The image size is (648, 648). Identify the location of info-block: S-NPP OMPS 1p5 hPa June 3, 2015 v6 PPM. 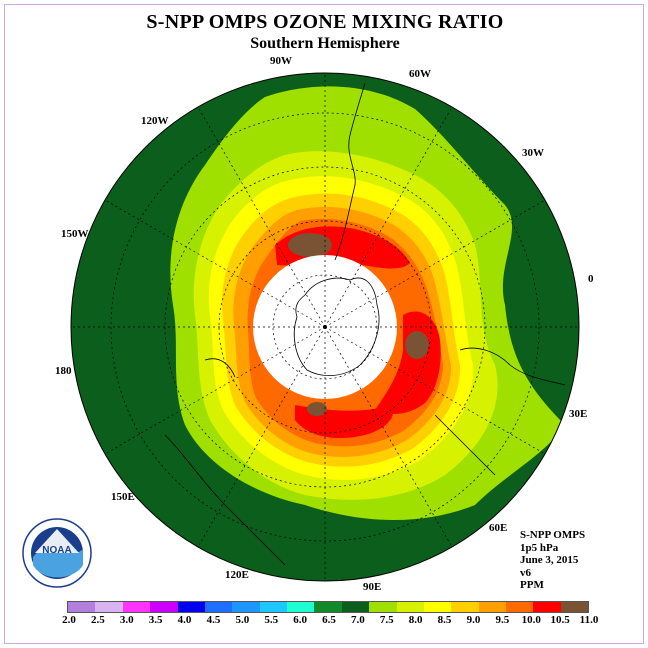
(552, 560).